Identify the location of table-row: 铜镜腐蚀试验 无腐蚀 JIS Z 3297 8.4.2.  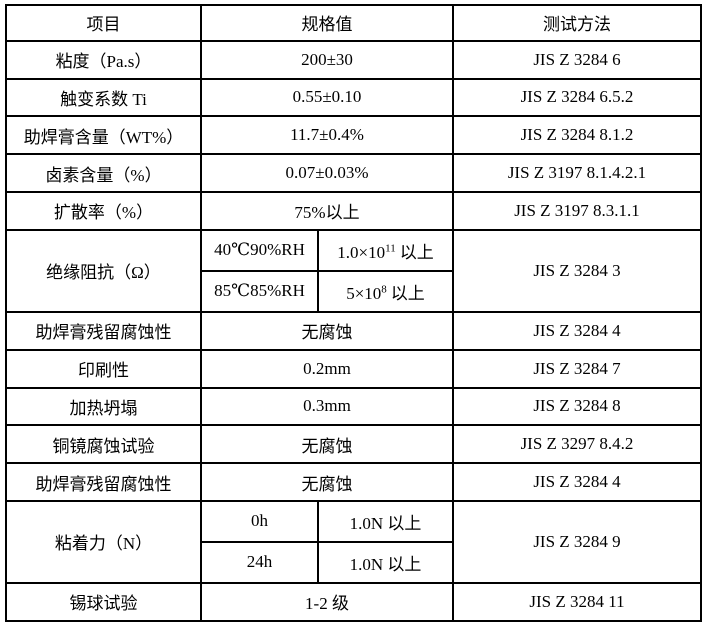
(353, 444).